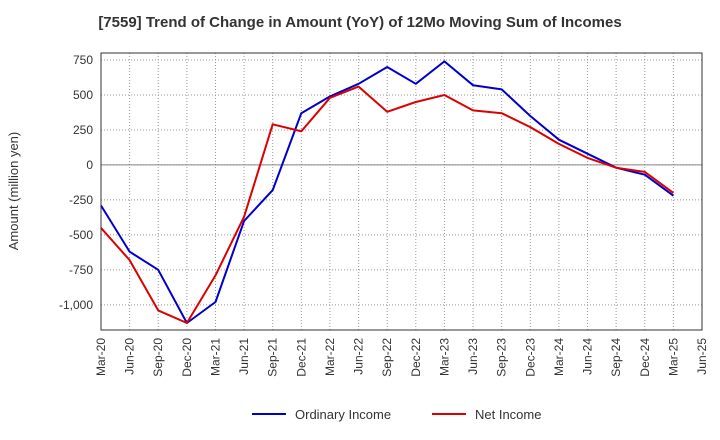 The width and height of the screenshot is (720, 440). I want to click on x-tick-label: Mar-20, so click(101, 357).